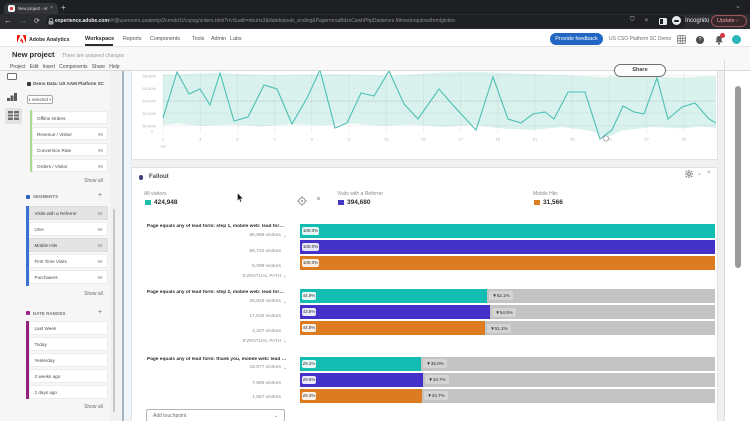  What do you see at coordinates (274, 139) in the screenshot?
I see `svg-text: 7` at bounding box center [274, 139].